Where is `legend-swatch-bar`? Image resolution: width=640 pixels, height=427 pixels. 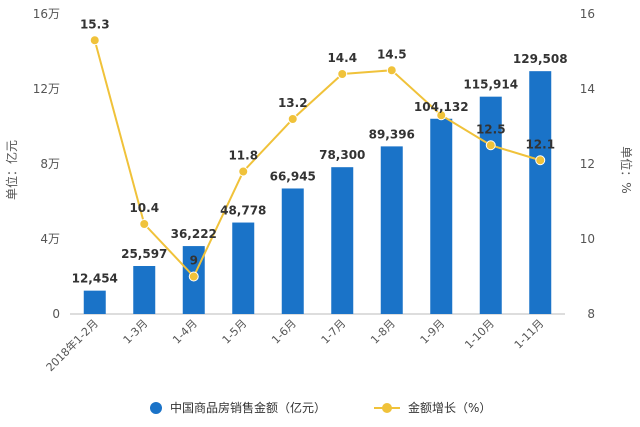
legend-swatch-bar is located at coordinates (156, 407).